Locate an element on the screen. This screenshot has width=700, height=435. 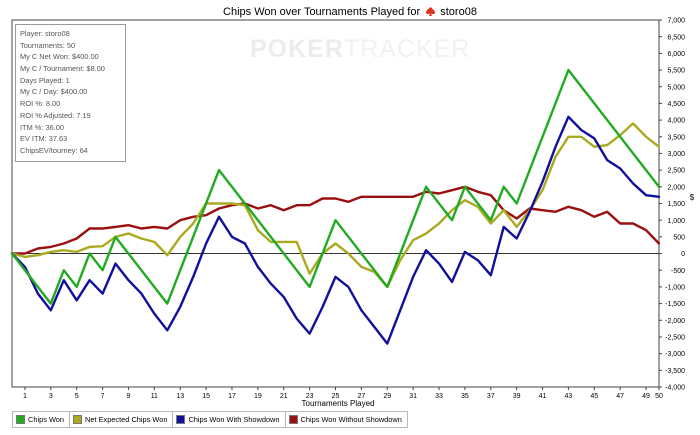
stat-net-won: My C Net Won: $400.00 is located at coordinates (59, 57).